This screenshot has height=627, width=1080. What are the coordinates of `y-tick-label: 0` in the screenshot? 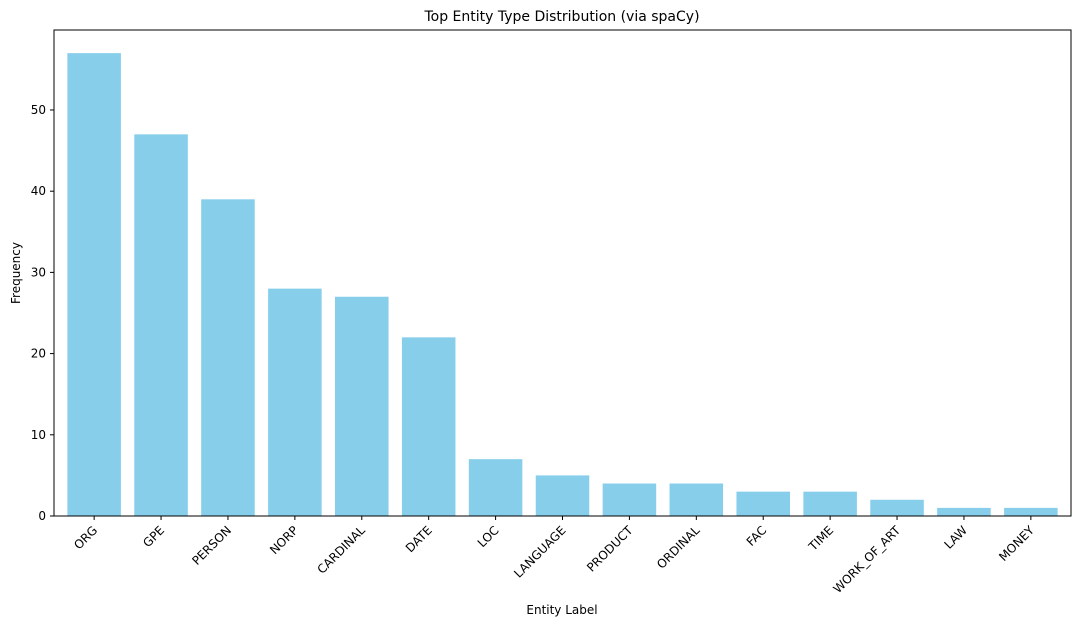 It's located at (42, 516).